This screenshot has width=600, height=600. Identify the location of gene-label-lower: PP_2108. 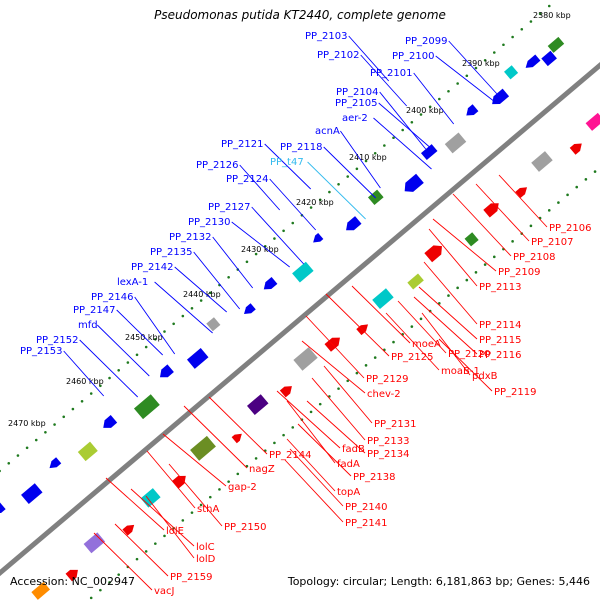
(534, 257).